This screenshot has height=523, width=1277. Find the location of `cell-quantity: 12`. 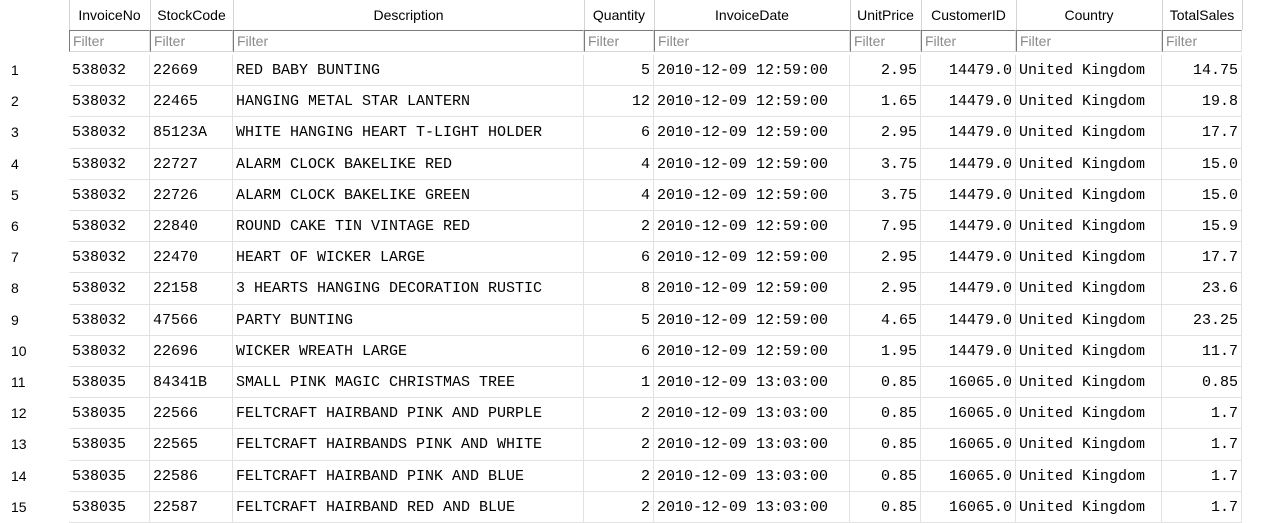

cell-quantity: 12 is located at coordinates (619, 102).